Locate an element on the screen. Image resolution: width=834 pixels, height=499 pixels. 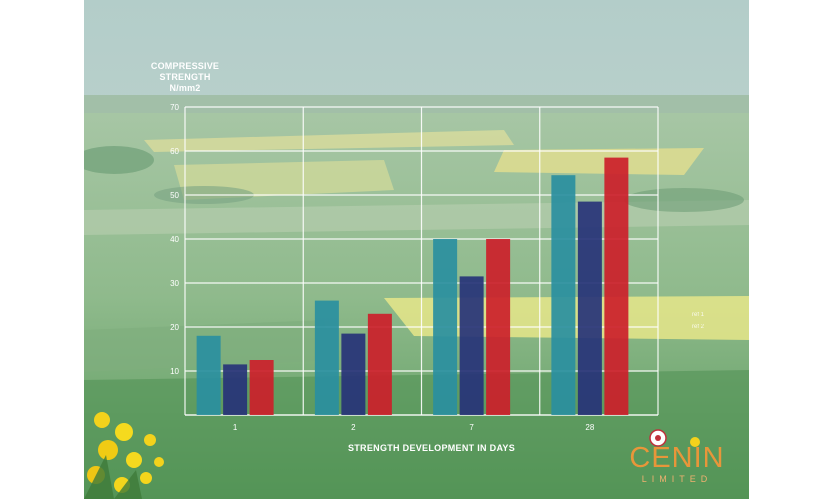
x-tick-label: 28 is located at coordinates (589, 427).